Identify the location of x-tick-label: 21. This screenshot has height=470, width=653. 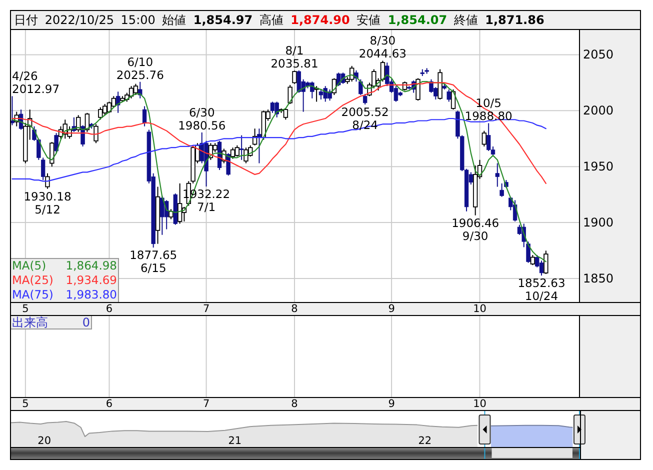
(235, 441).